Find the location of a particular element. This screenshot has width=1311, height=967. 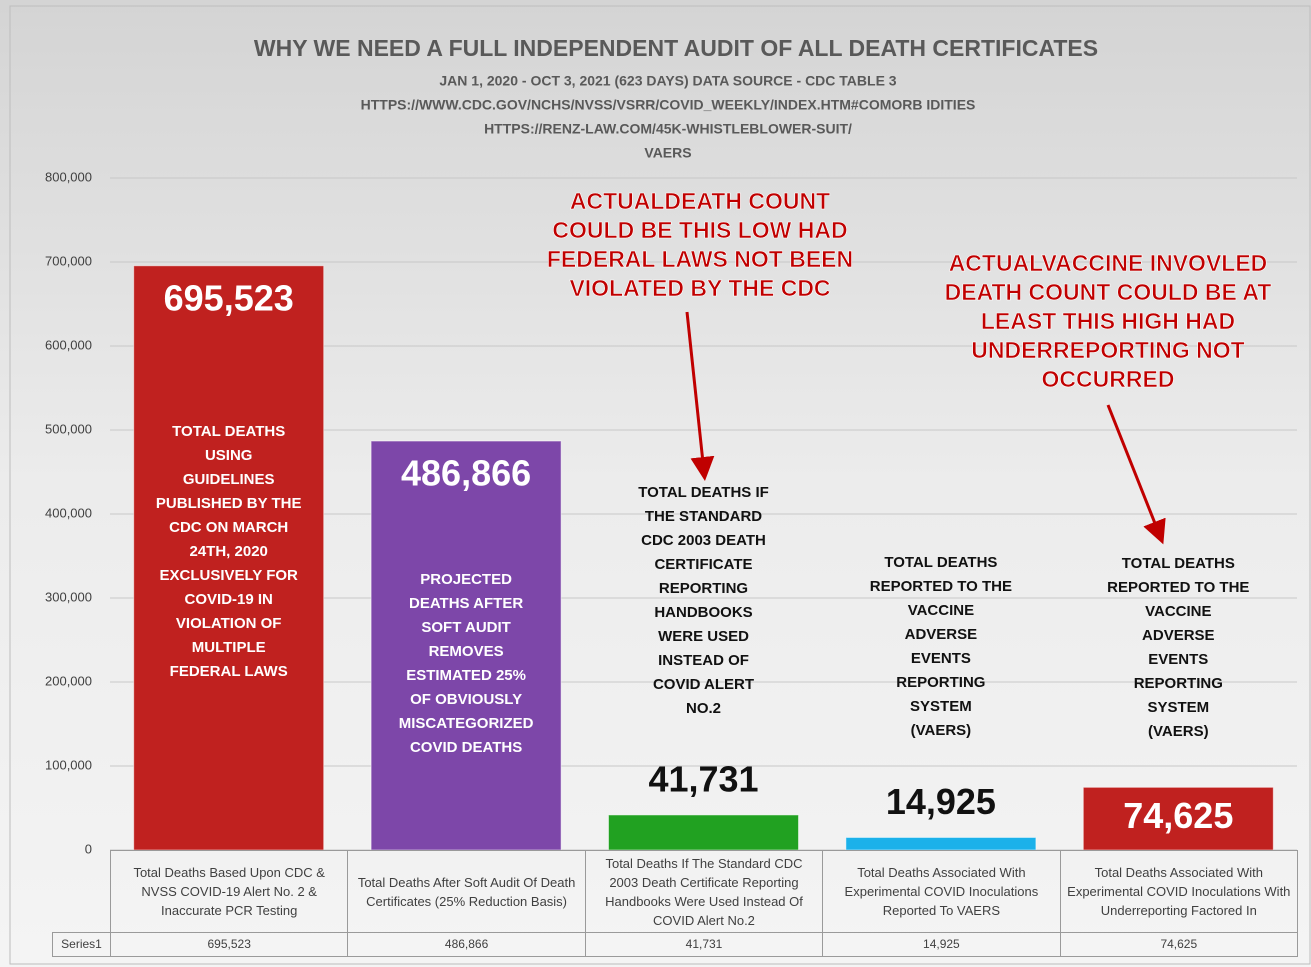

table-value: 486,866 is located at coordinates (466, 944).